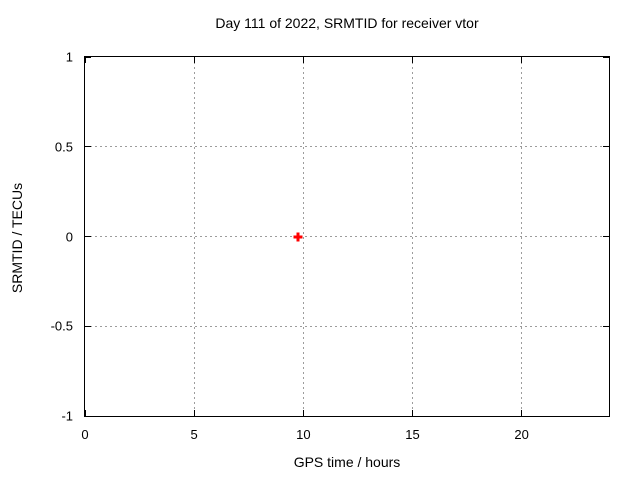 The height and width of the screenshot is (480, 640). What do you see at coordinates (67, 416) in the screenshot?
I see `y-tick-label: -1` at bounding box center [67, 416].